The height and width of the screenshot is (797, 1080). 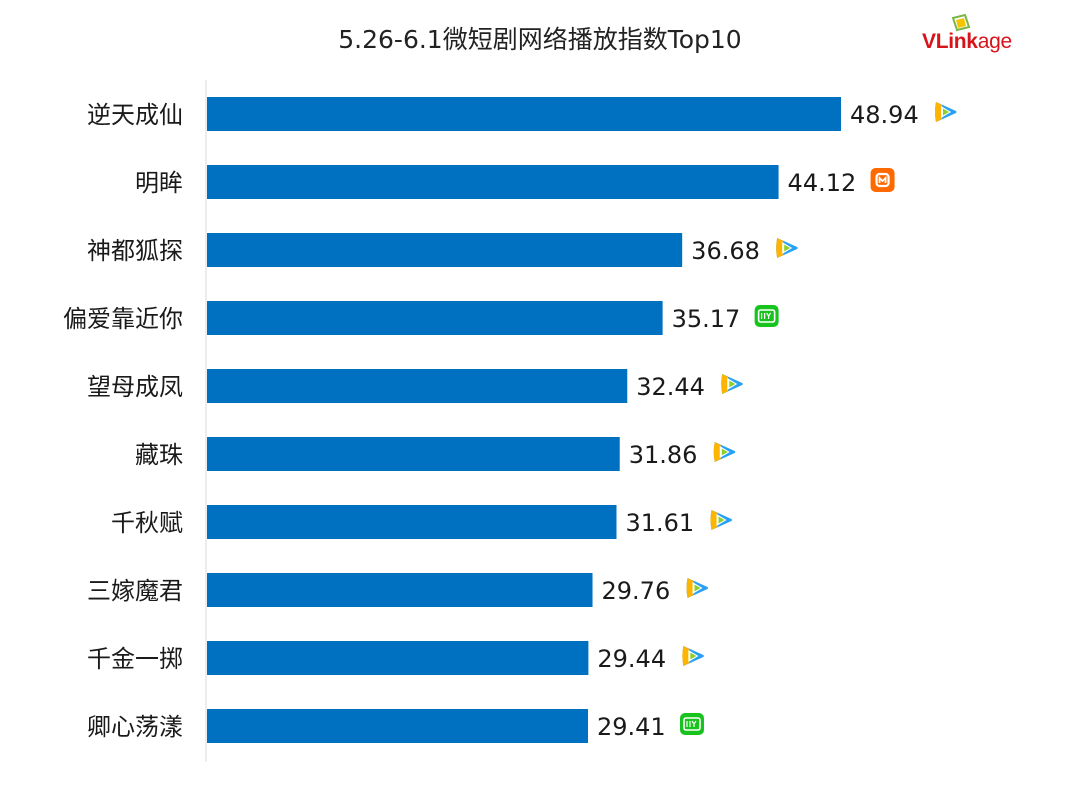 What do you see at coordinates (822, 183) in the screenshot?
I see `data-label: 44.12` at bounding box center [822, 183].